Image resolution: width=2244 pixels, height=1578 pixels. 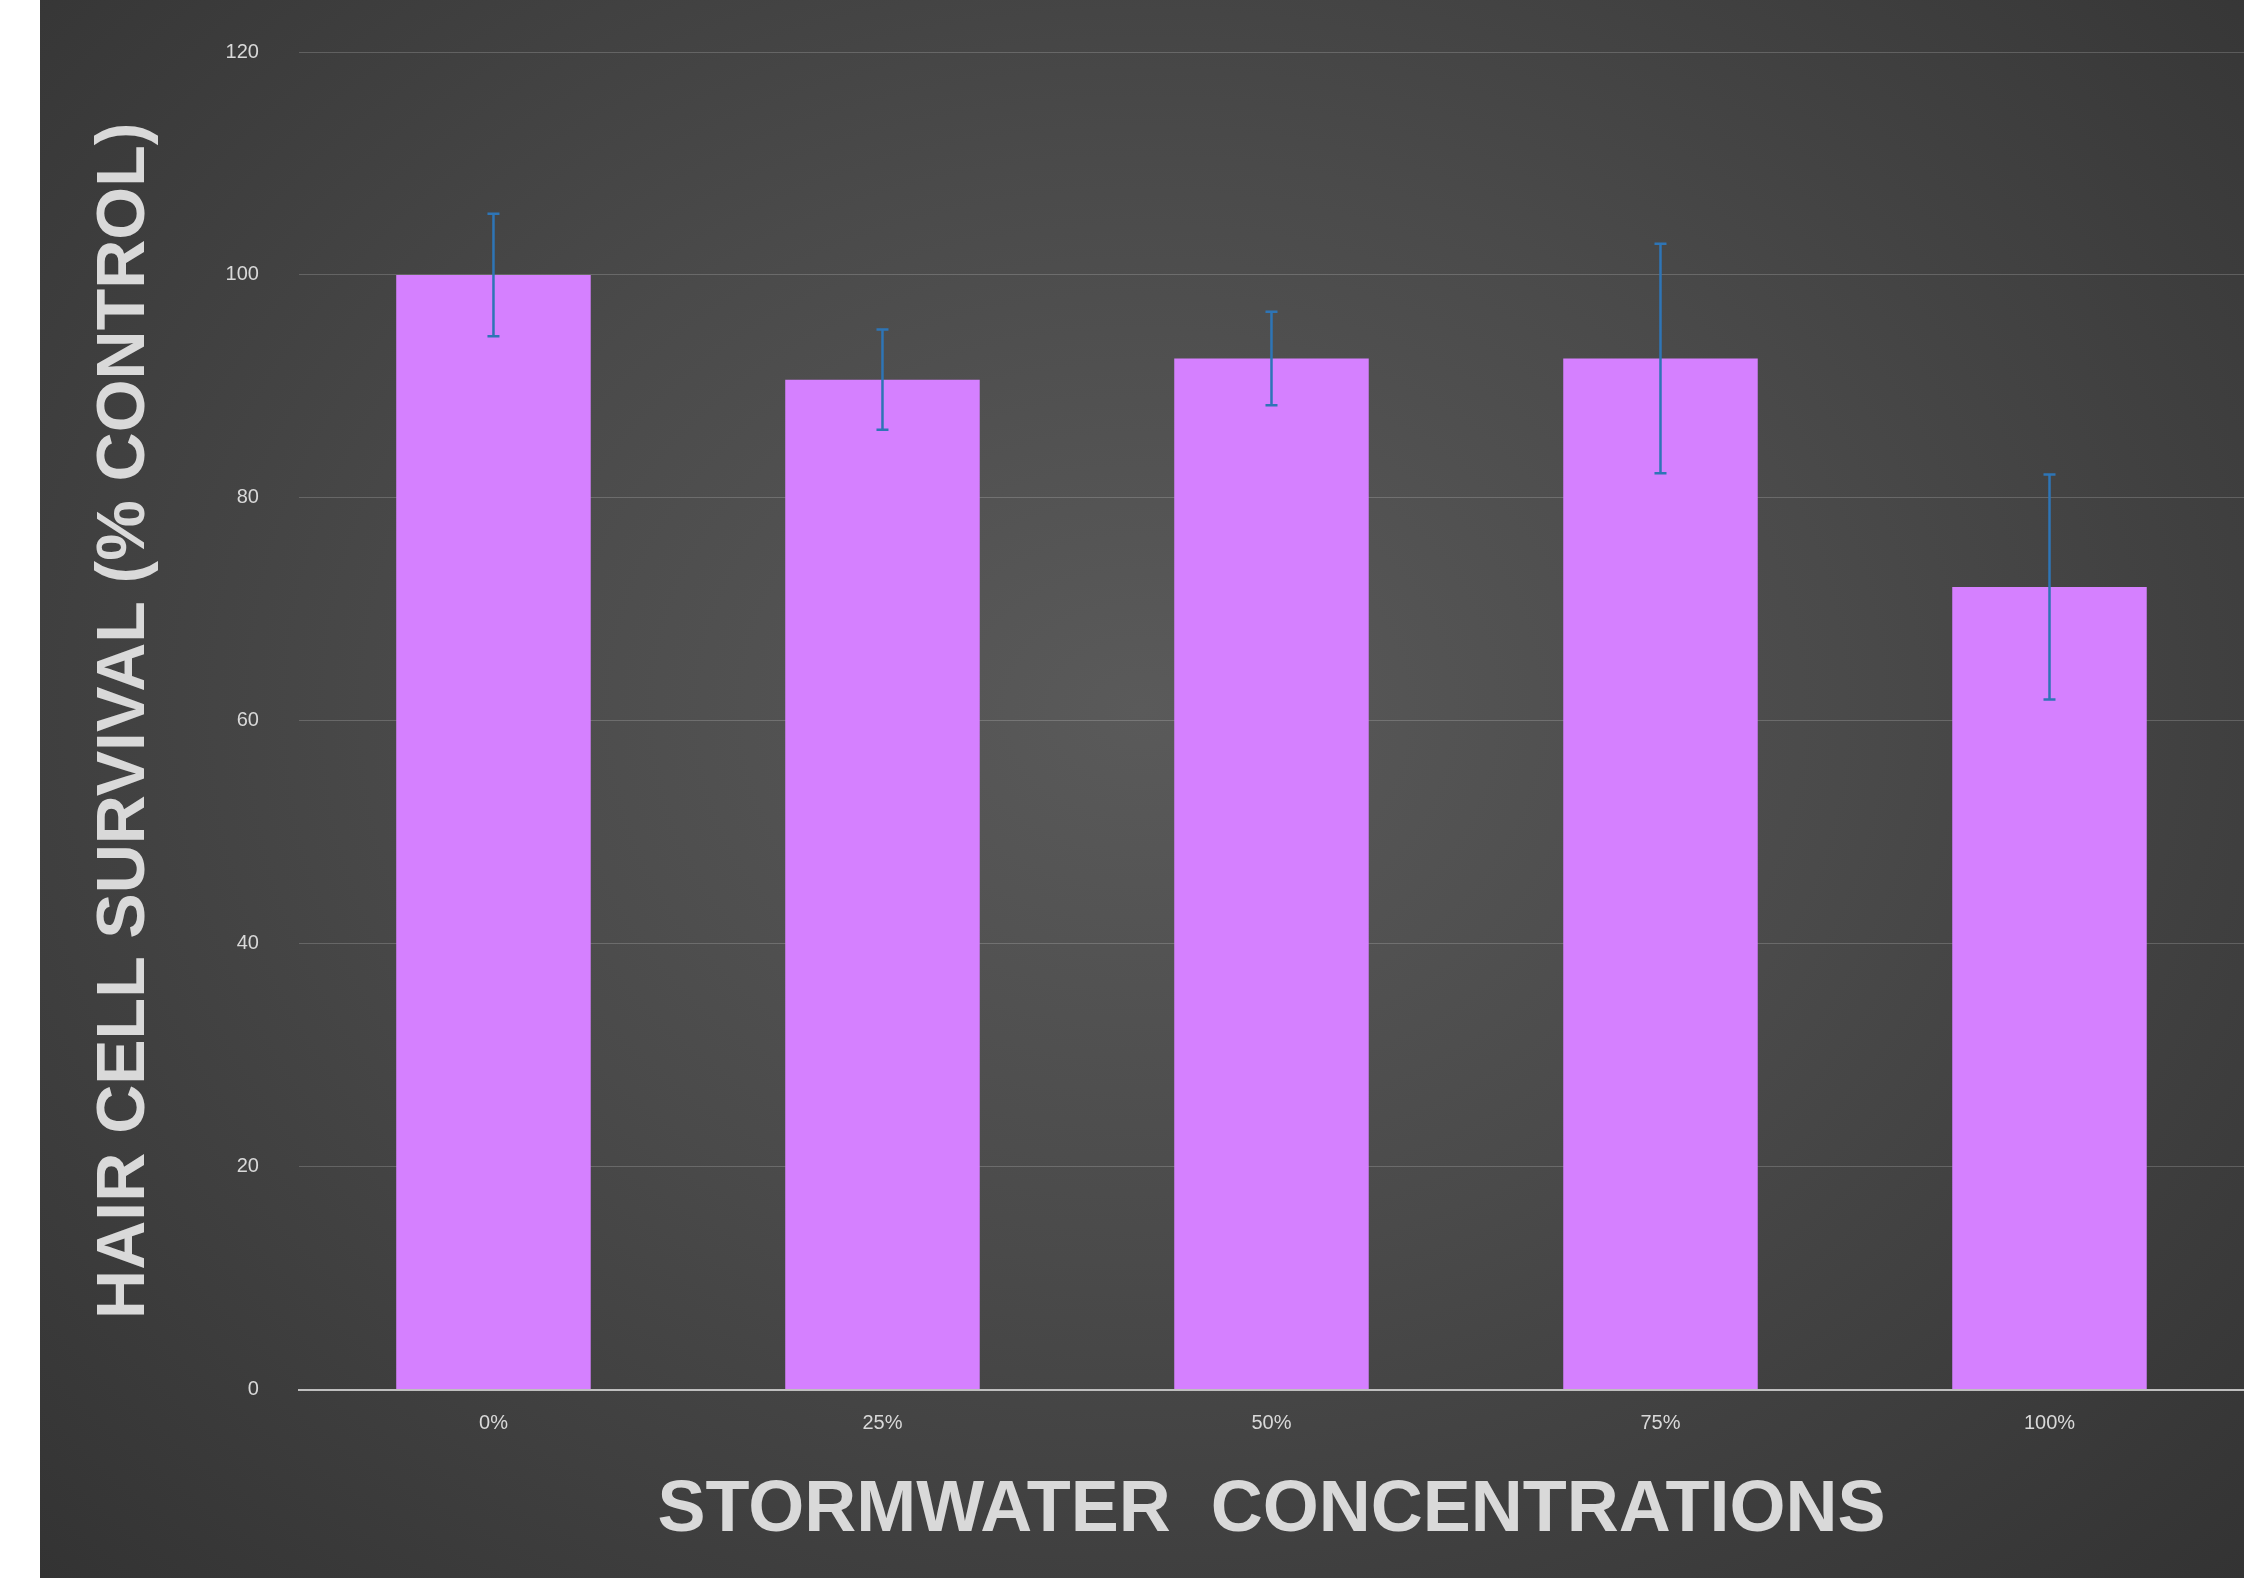 What do you see at coordinates (247, 1165) in the screenshot?
I see `y-tick-label: 20` at bounding box center [247, 1165].